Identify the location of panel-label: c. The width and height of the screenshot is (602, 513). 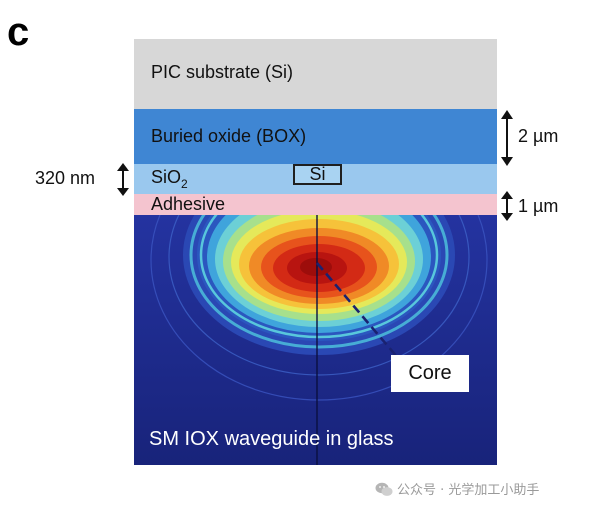
(18, 32).